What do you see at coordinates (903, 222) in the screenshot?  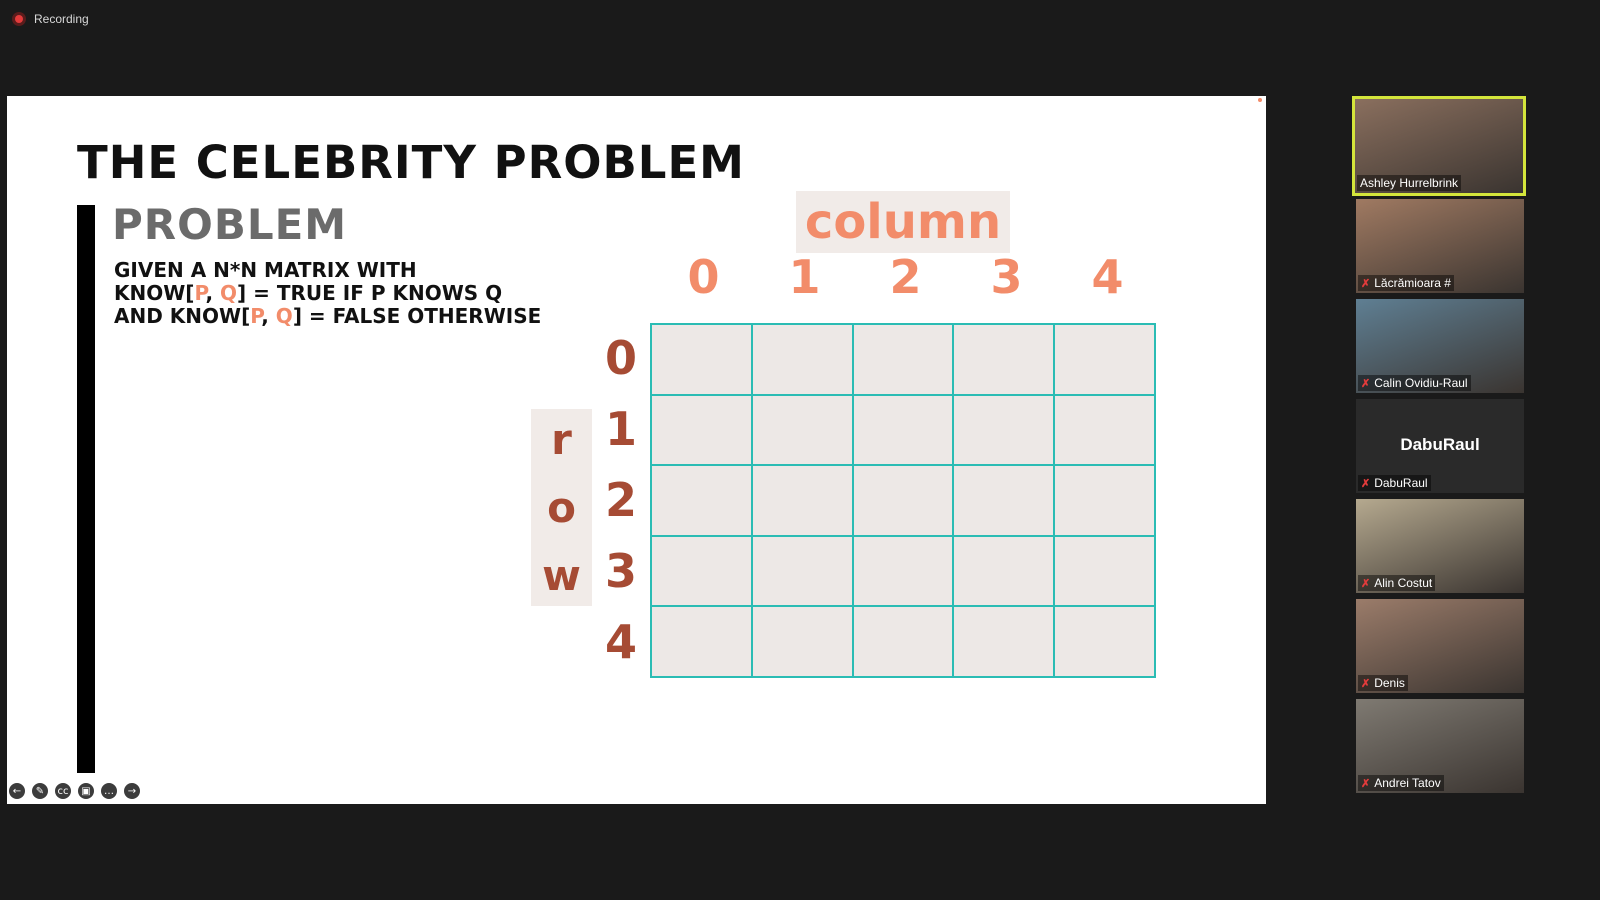 I see `column-label: column` at bounding box center [903, 222].